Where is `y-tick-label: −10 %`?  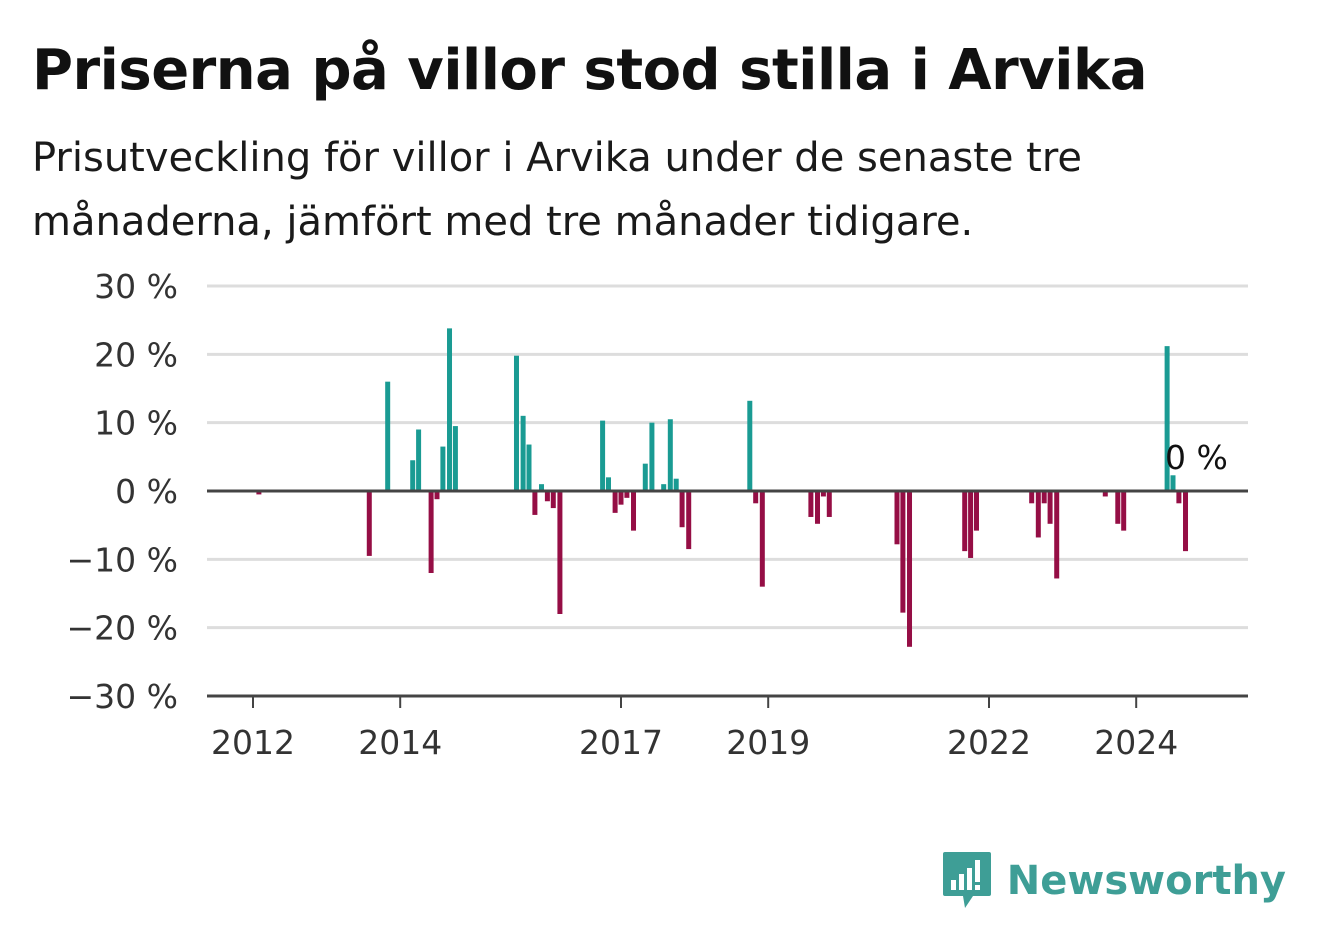 y-tick-label: −10 % is located at coordinates (123, 559).